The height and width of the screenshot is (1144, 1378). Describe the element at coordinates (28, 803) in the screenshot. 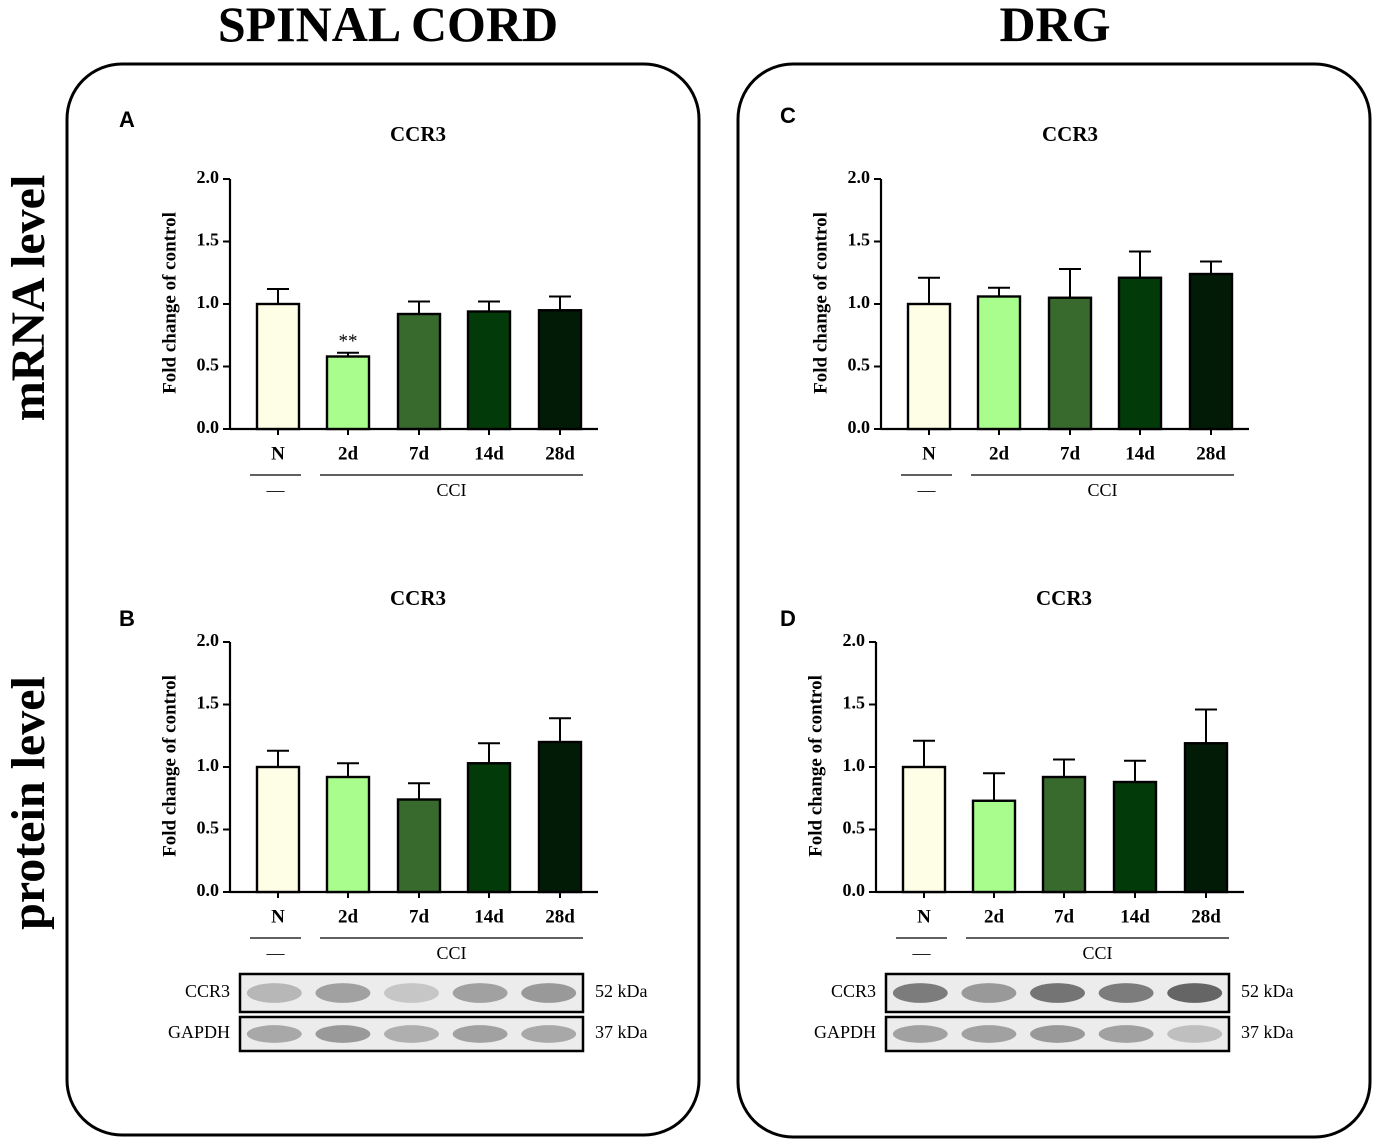

I see `row-label-protein: protein level` at that location.